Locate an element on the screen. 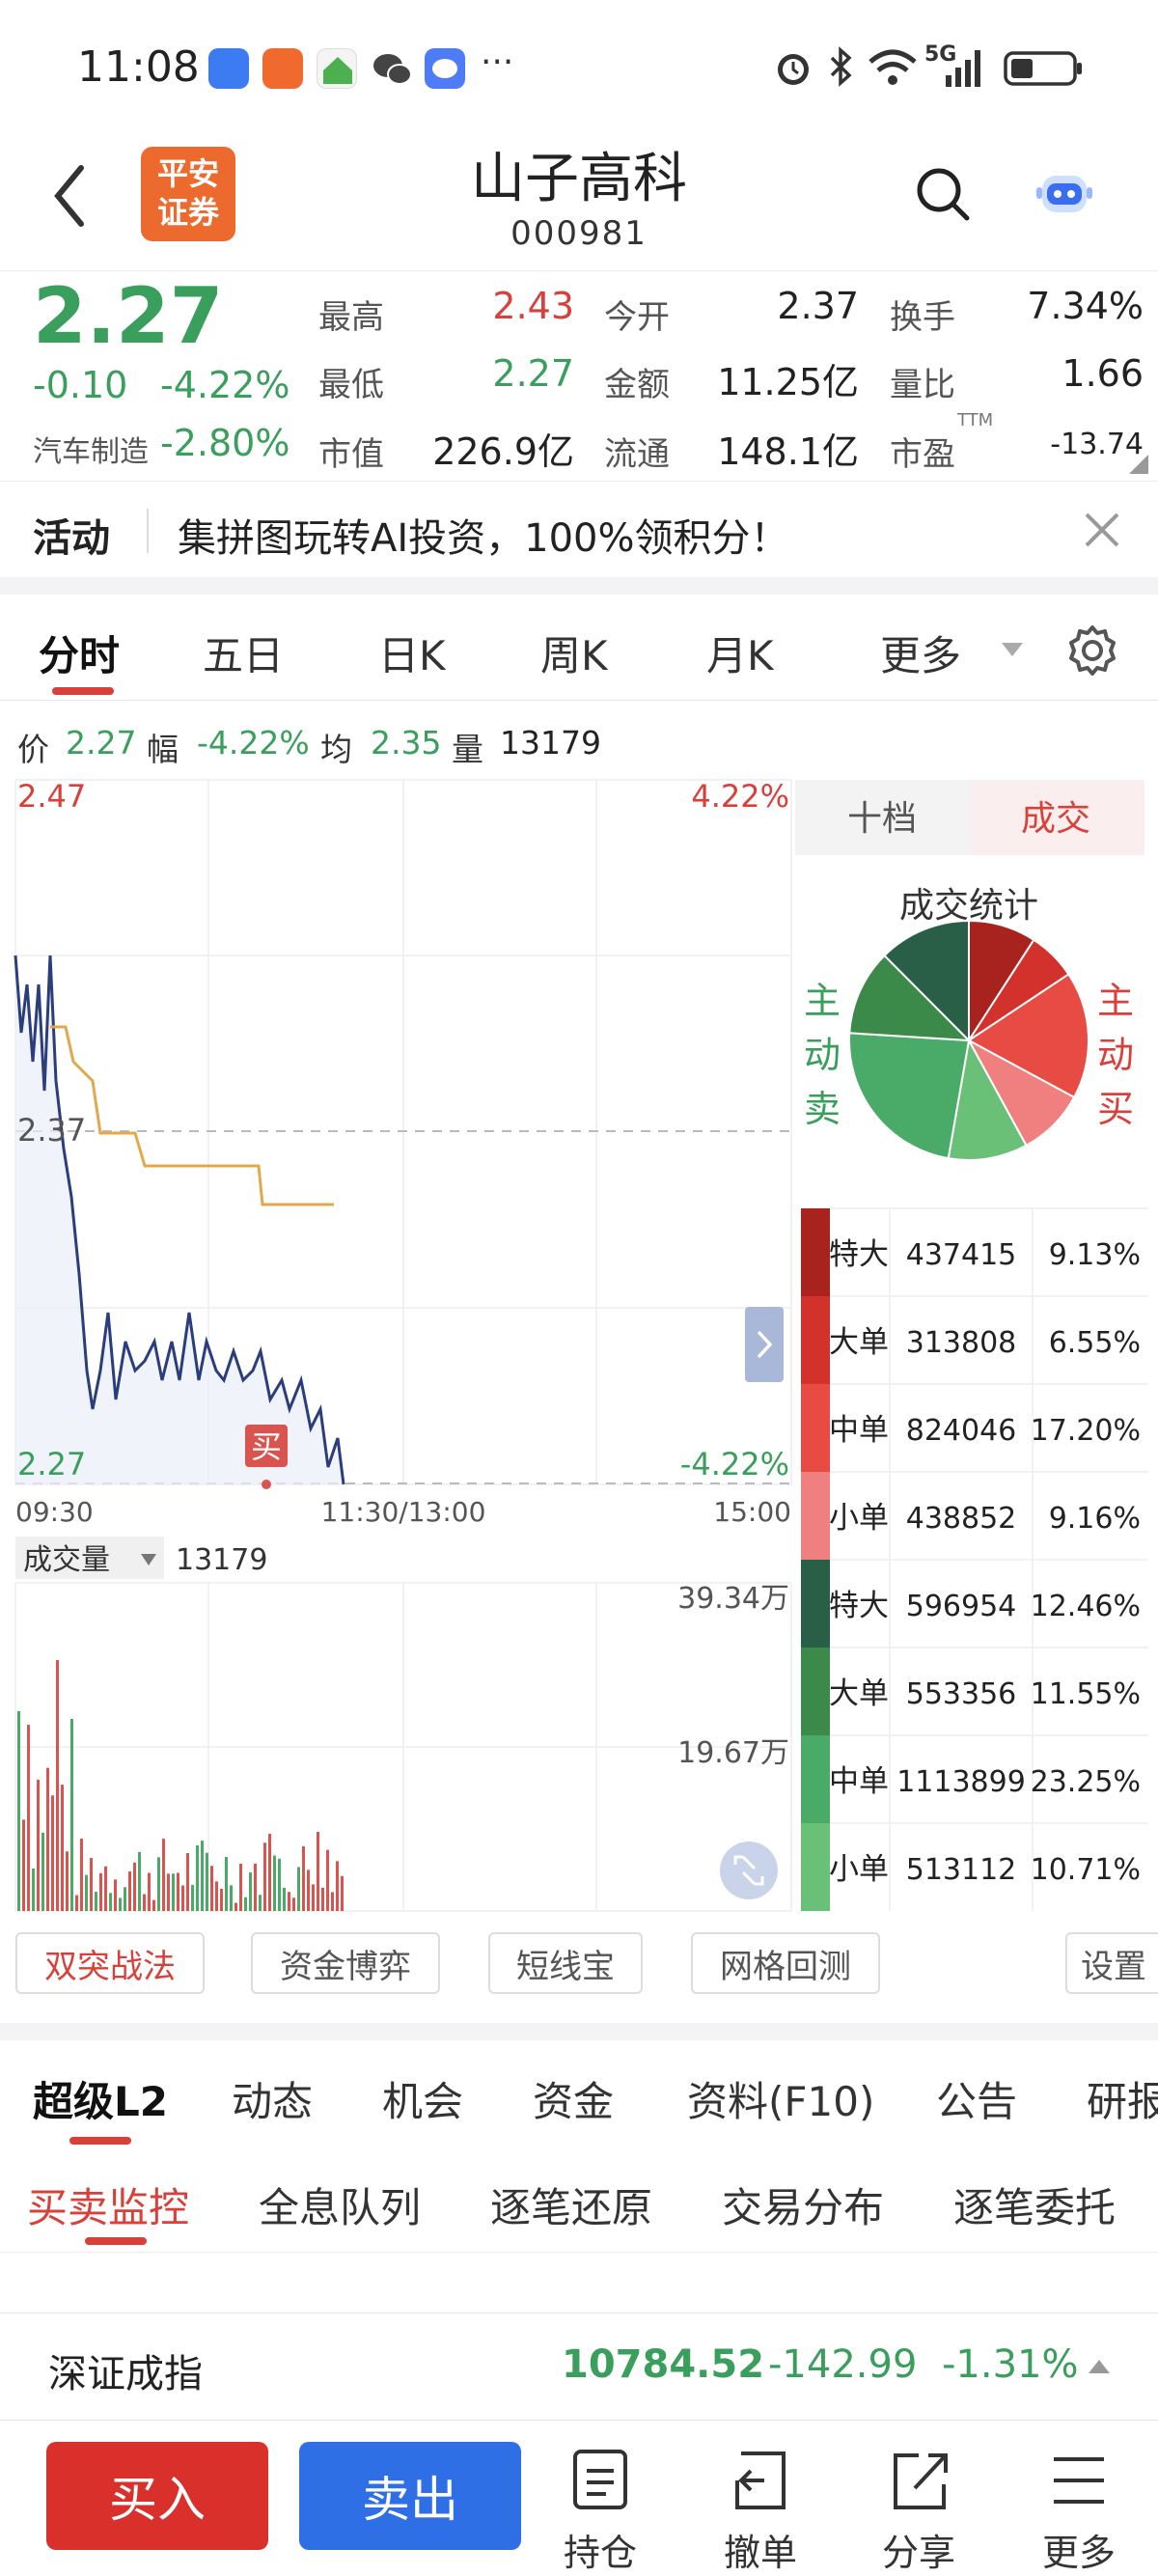 This screenshot has height=2576, width=1158. info-amp-label: 幅 is located at coordinates (163, 749).